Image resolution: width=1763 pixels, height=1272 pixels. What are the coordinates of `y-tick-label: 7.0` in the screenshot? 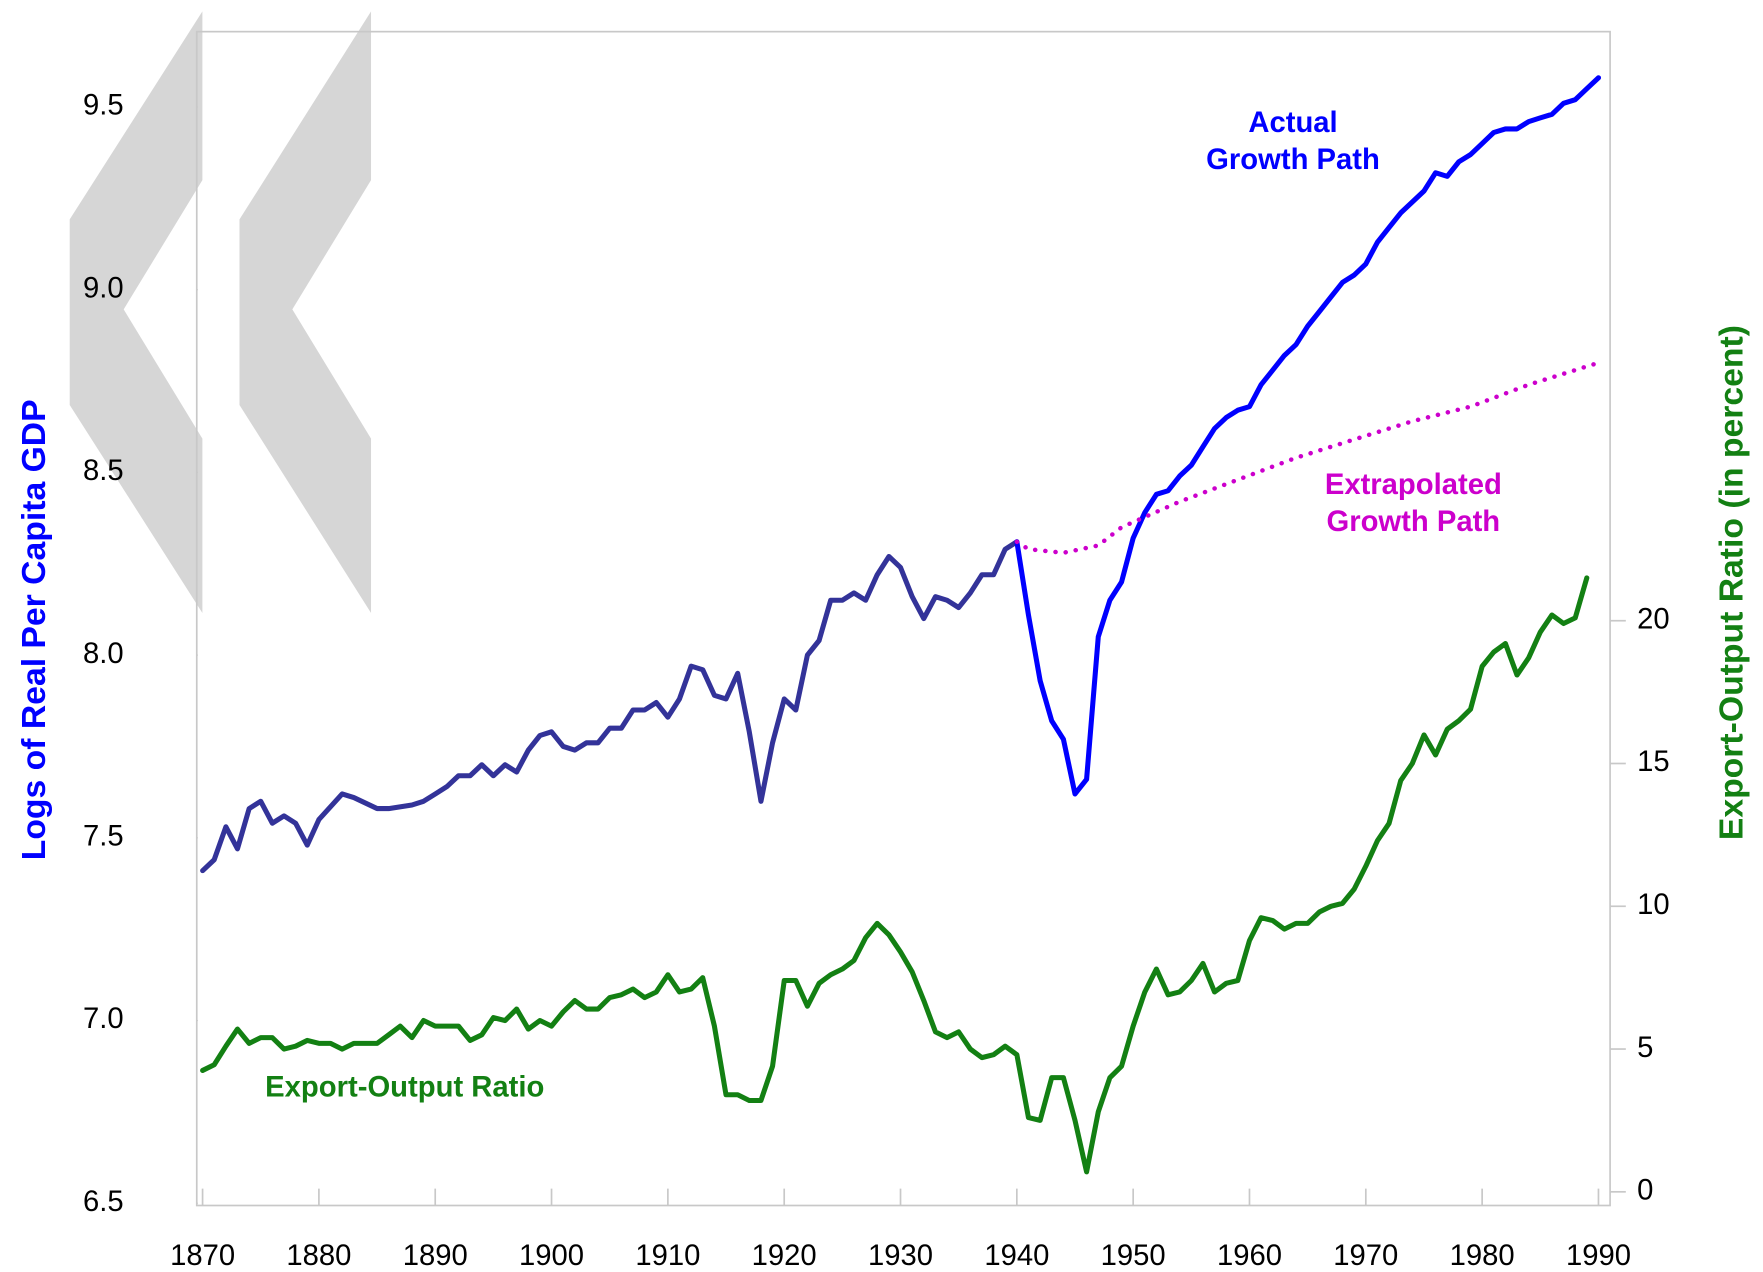 It's located at (103, 1019).